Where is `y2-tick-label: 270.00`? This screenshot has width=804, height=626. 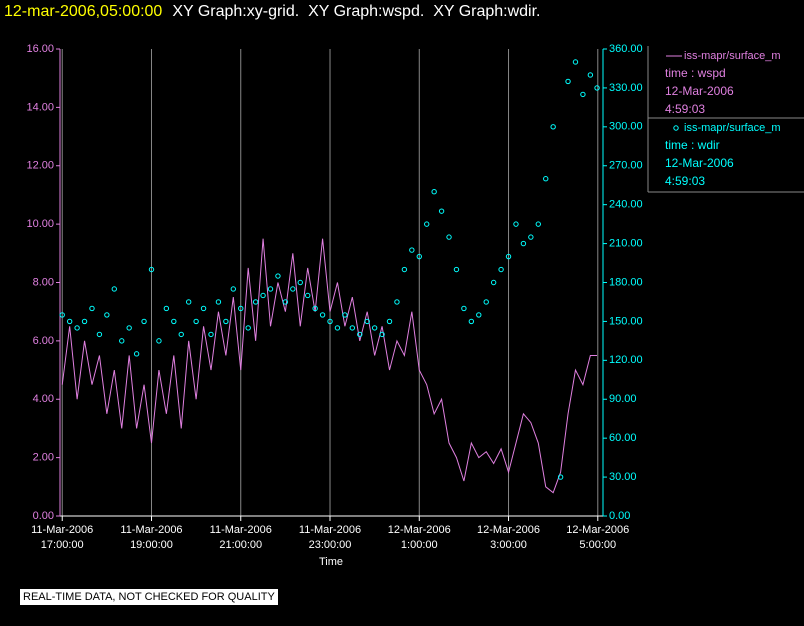
y2-tick-label: 270.00 is located at coordinates (626, 166).